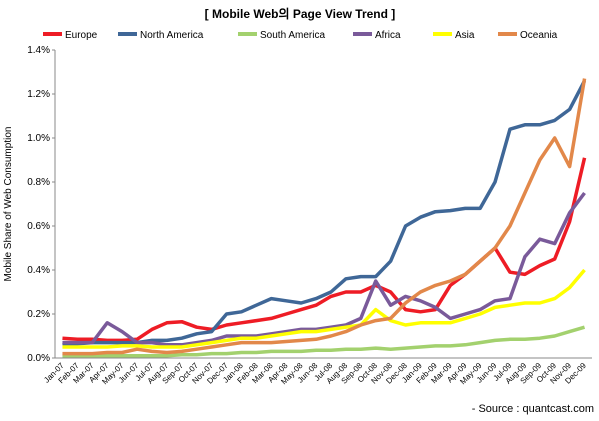  I want to click on y-tick-label: 0.4%, so click(38, 270).